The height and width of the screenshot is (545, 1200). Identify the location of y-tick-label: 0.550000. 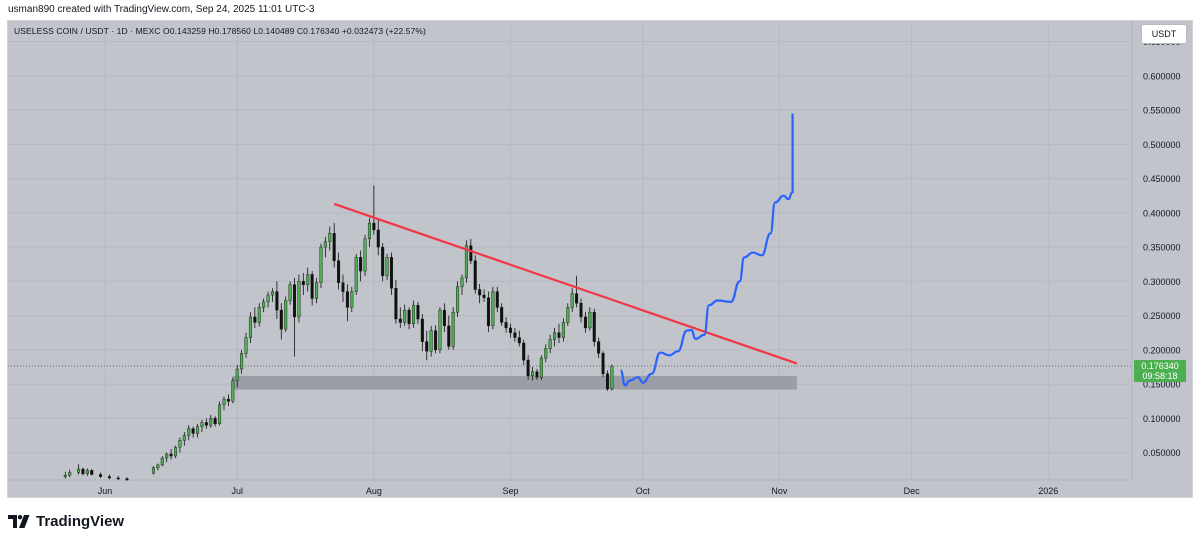
(1162, 111).